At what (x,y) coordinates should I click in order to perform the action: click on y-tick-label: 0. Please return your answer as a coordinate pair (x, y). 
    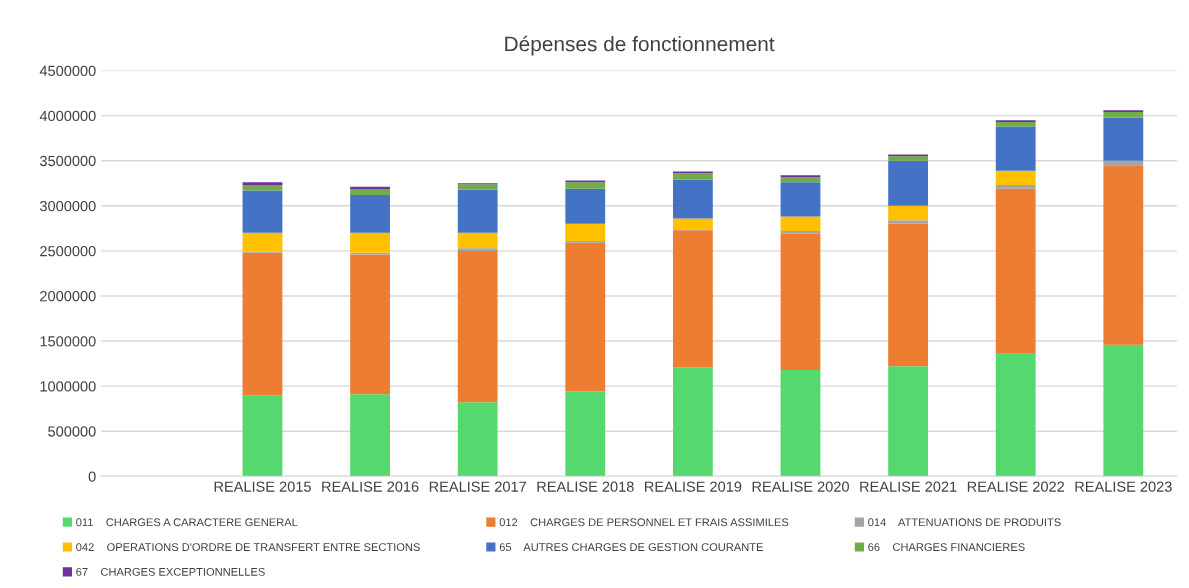
    Looking at the image, I should click on (92, 476).